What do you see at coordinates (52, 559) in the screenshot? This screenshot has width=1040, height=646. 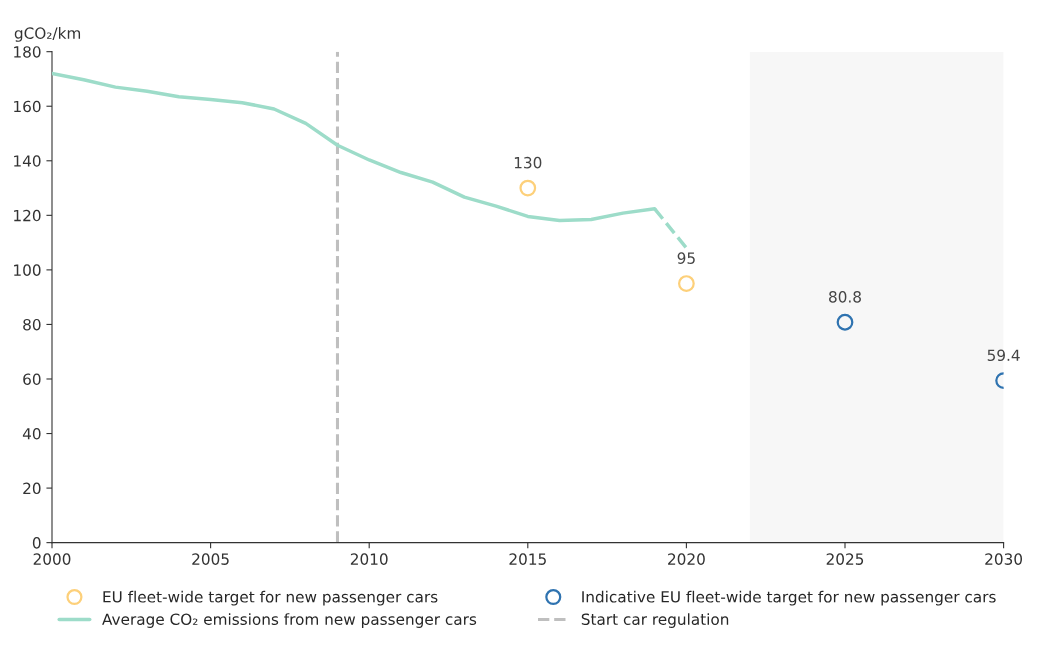 I see `x-tick-label: 2000` at bounding box center [52, 559].